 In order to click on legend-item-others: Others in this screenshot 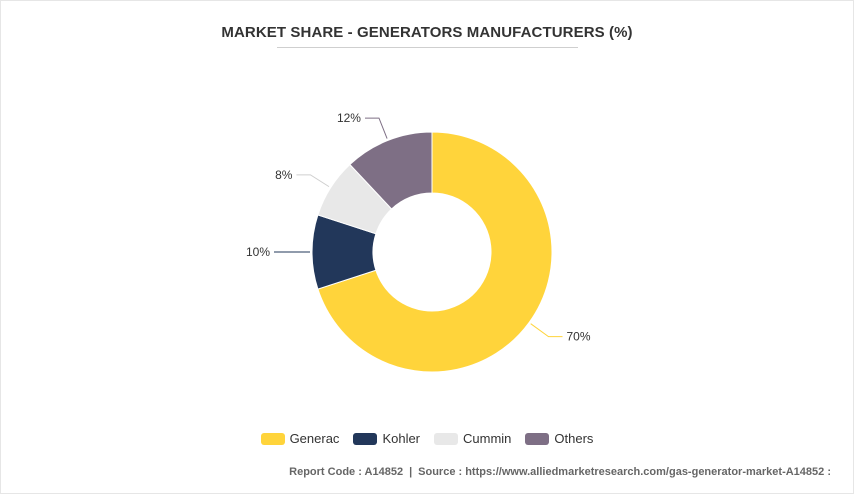, I will do `click(559, 438)`.